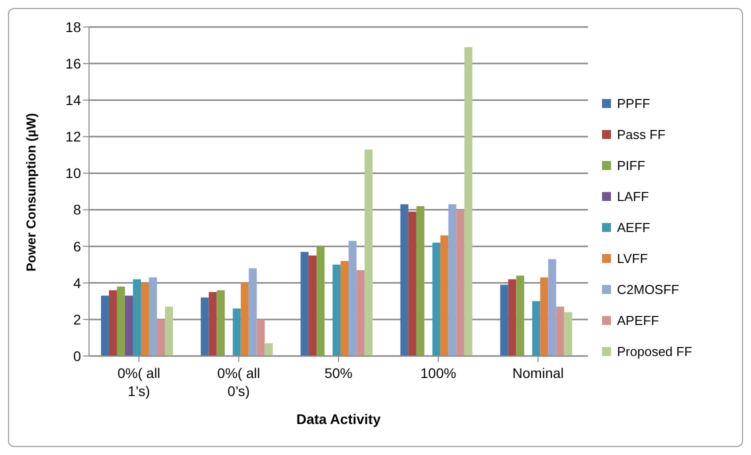 The height and width of the screenshot is (455, 751). Describe the element at coordinates (633, 196) in the screenshot. I see `legend-label: LAFF` at that location.